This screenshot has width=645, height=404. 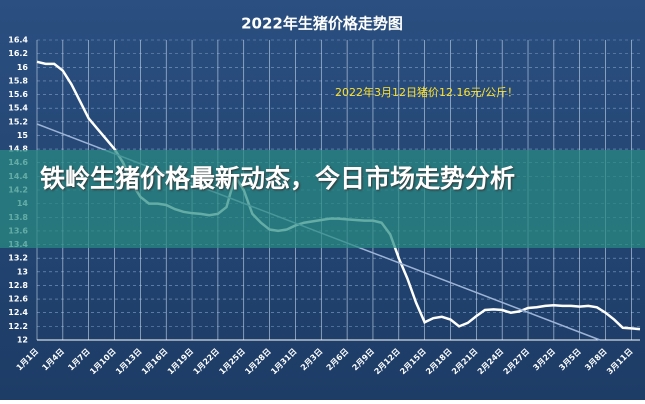 What do you see at coordinates (23, 67) in the screenshot?
I see `y-tick-label: 16` at bounding box center [23, 67].